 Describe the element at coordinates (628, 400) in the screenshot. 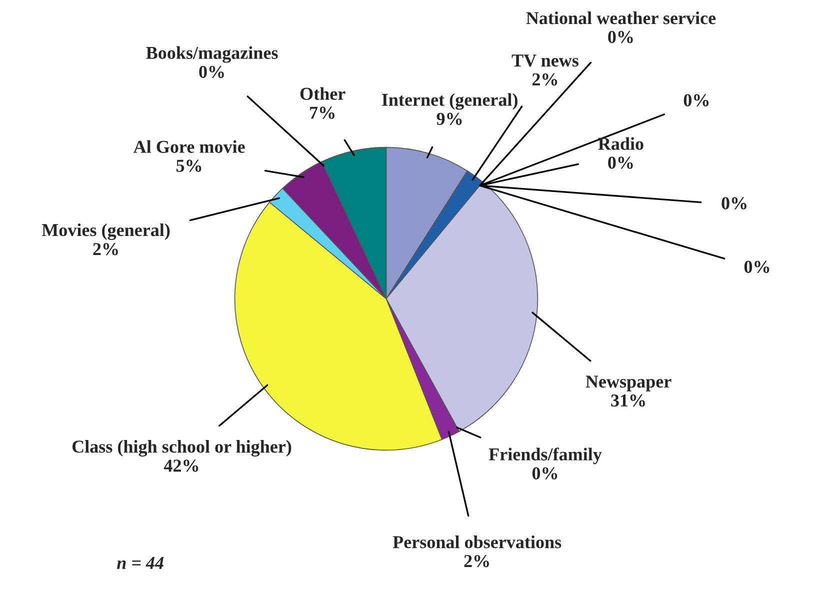

I see `data-label: 31%` at that location.